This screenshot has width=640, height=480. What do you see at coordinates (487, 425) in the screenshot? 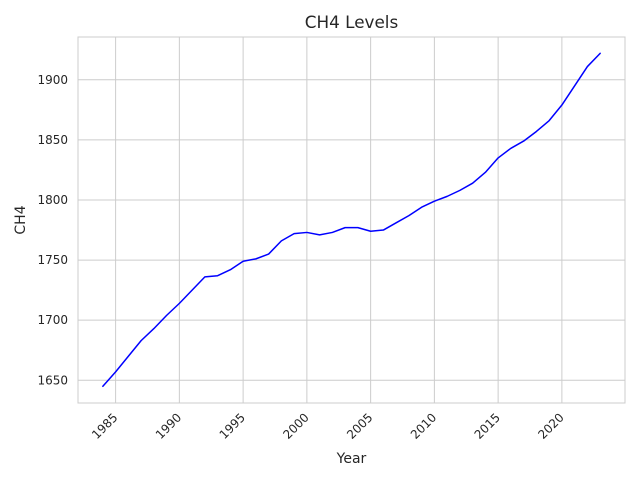
I see `x-tick-label: 2015` at bounding box center [487, 425].